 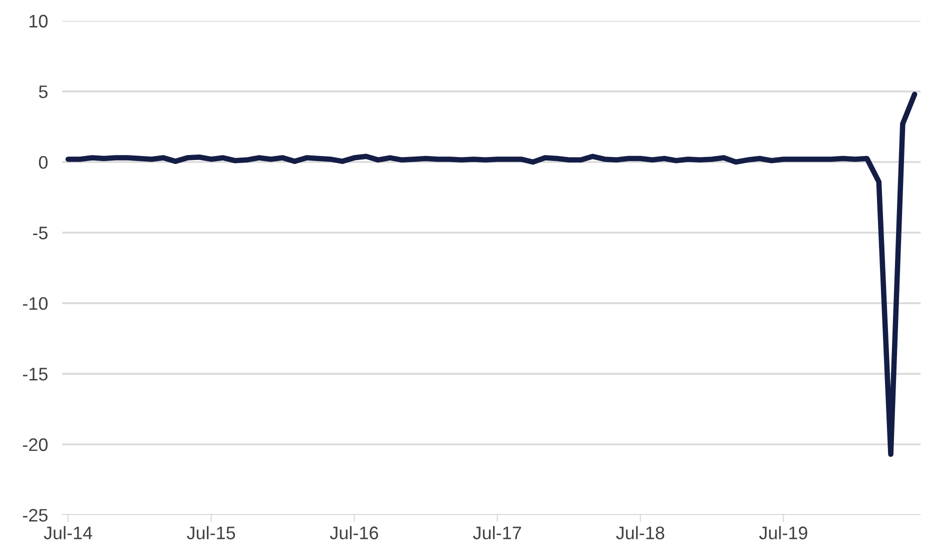 I want to click on y-tick-label: 5, so click(x=43, y=92).